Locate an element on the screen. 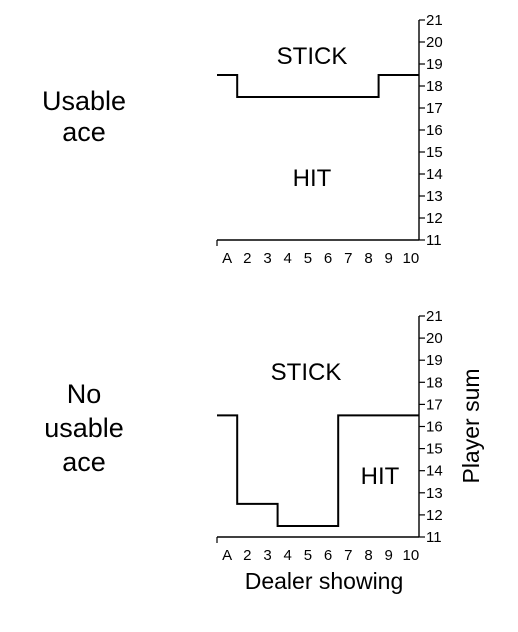 This screenshot has height=632, width=518. side-label-line-1: Usable is located at coordinates (84, 101).